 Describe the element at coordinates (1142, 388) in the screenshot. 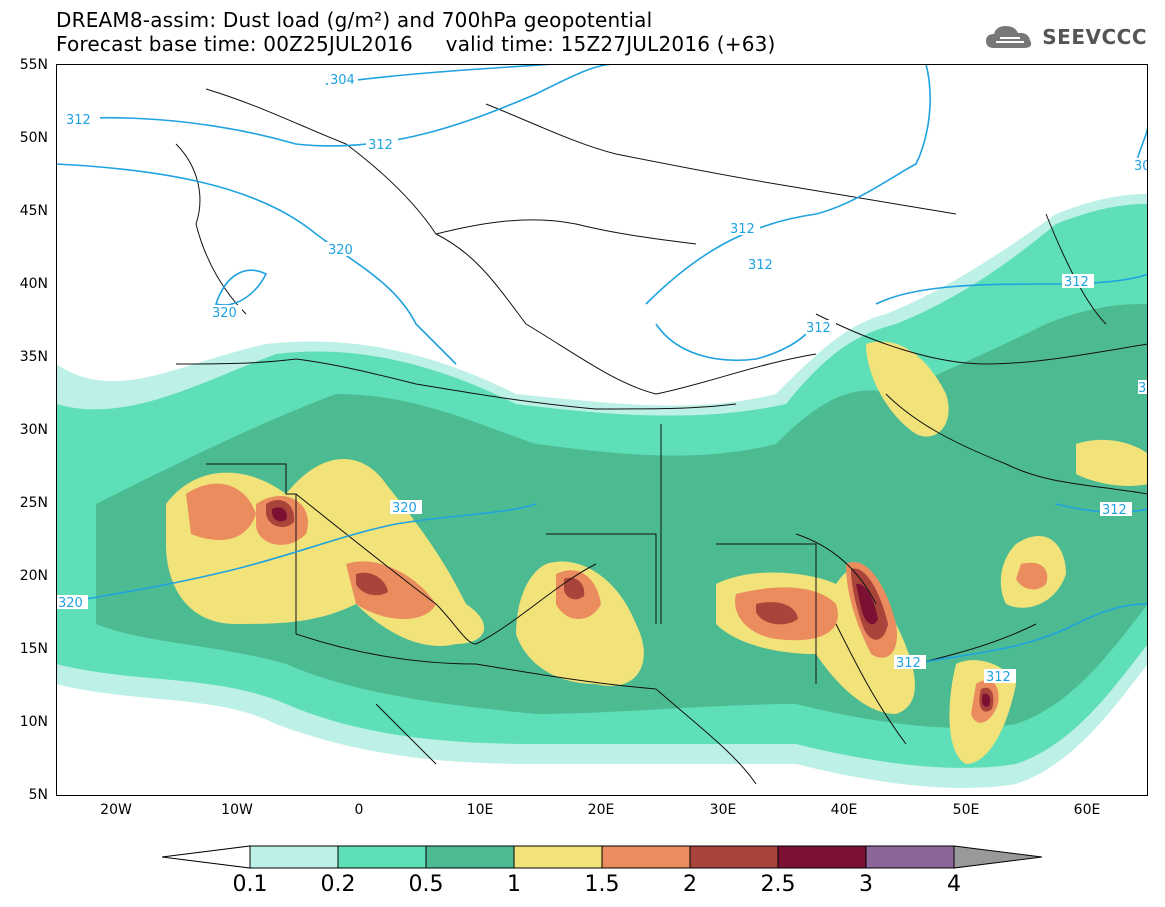

I see `contour-label: 3` at that location.